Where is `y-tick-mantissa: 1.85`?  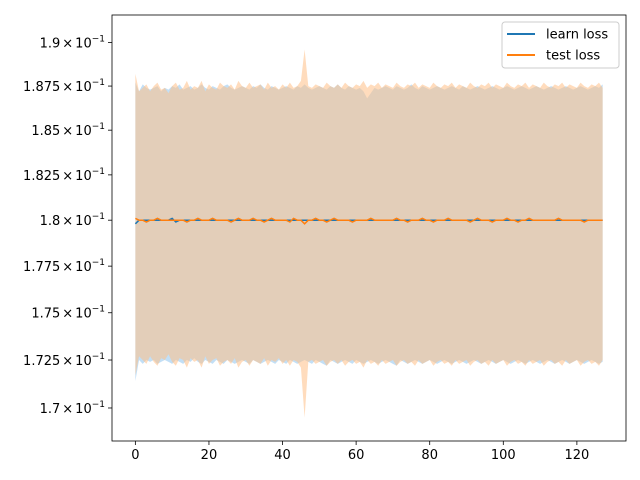 y-tick-mantissa: 1.85 is located at coordinates (45, 131).